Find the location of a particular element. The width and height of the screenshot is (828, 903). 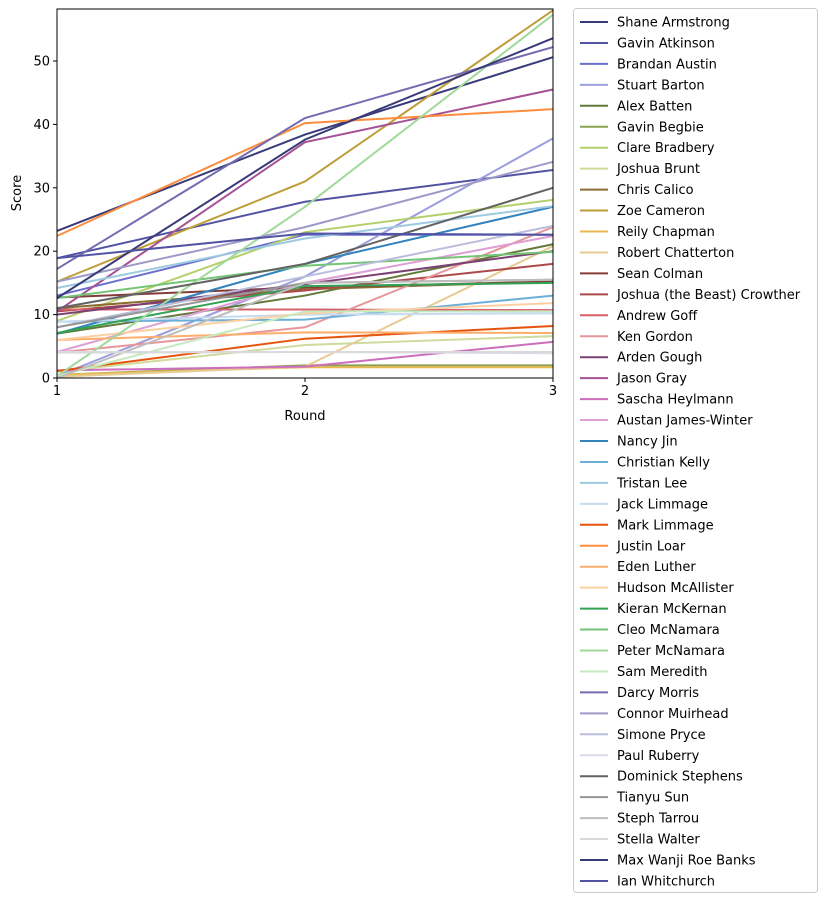

y-tick-label: 10 is located at coordinates (41, 315).